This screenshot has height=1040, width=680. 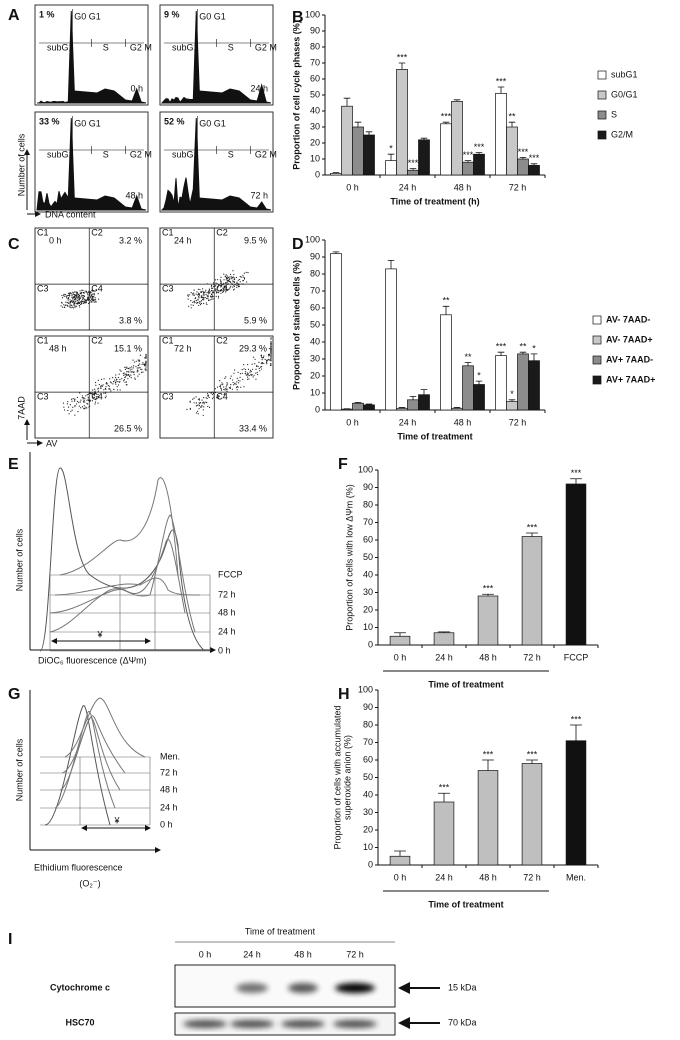 What do you see at coordinates (347, 777) in the screenshot?
I see `y-axis-label: superoxide anion (%)` at bounding box center [347, 777].